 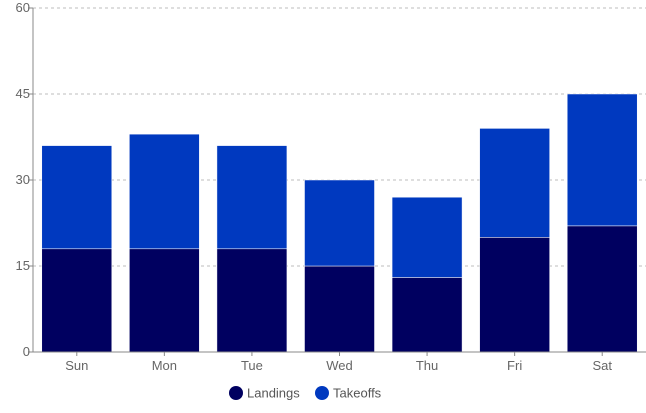 I want to click on y-tick-label: 15, so click(x=23, y=265).